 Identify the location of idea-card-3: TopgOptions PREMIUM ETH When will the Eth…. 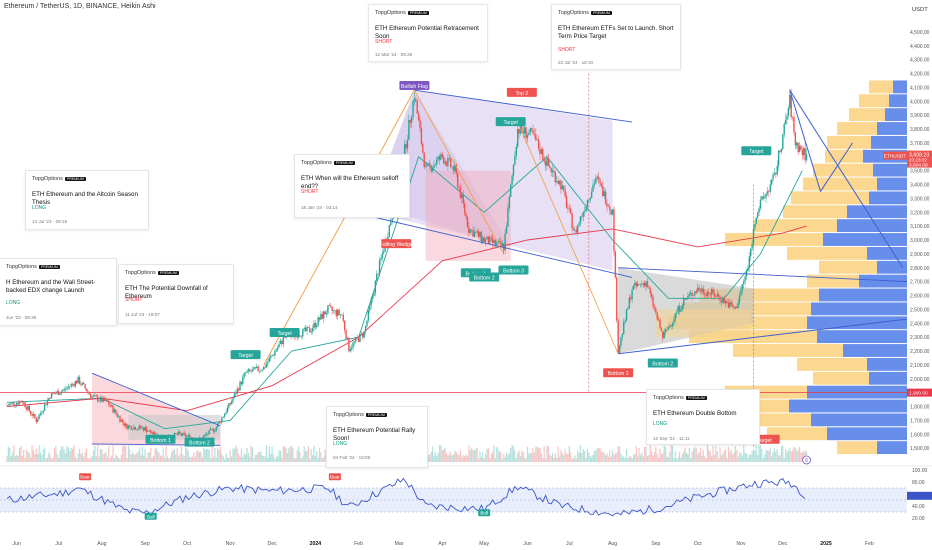
(352, 186).